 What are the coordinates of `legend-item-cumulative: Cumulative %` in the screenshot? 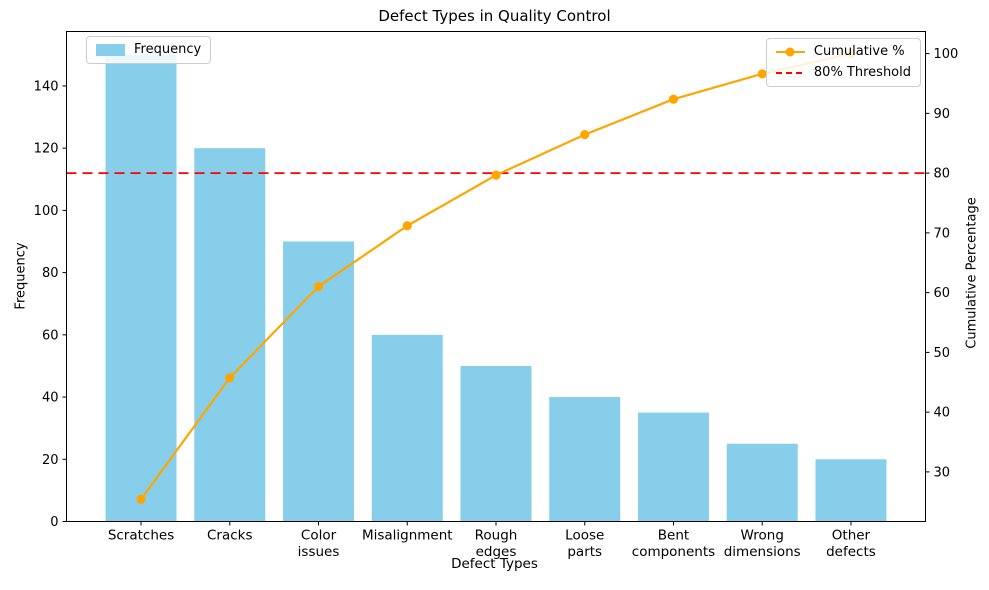 It's located at (843, 52).